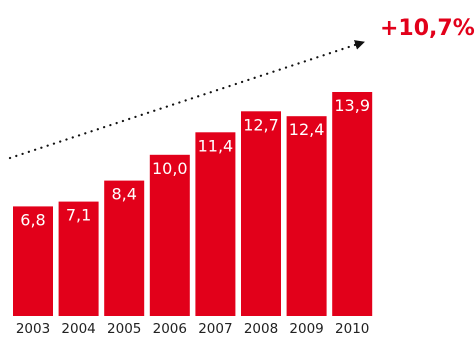 The image size is (475, 338). What do you see at coordinates (170, 168) in the screenshot?
I see `data-label-2006: 10,0` at bounding box center [170, 168].